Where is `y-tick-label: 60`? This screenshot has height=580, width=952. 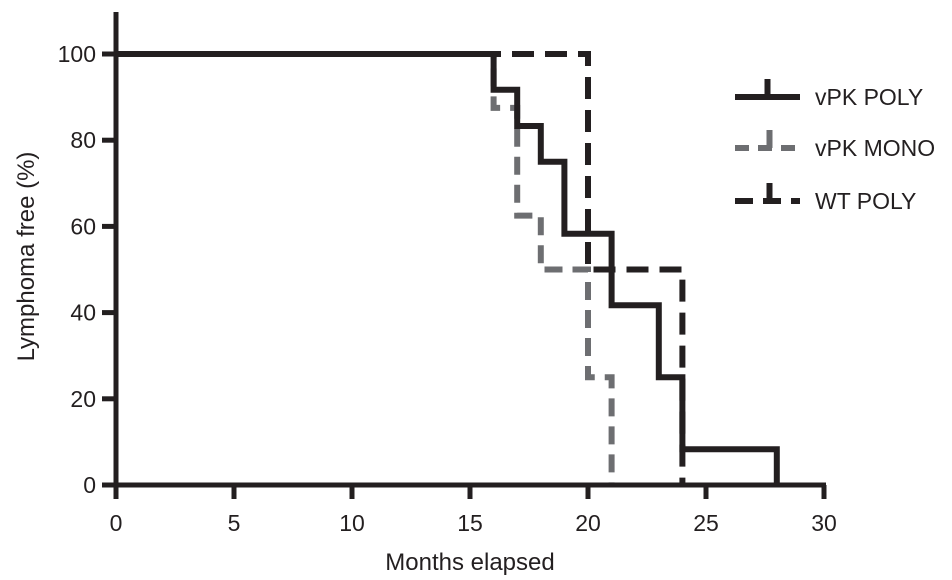
y-tick-label: 60 is located at coordinates (83, 226).